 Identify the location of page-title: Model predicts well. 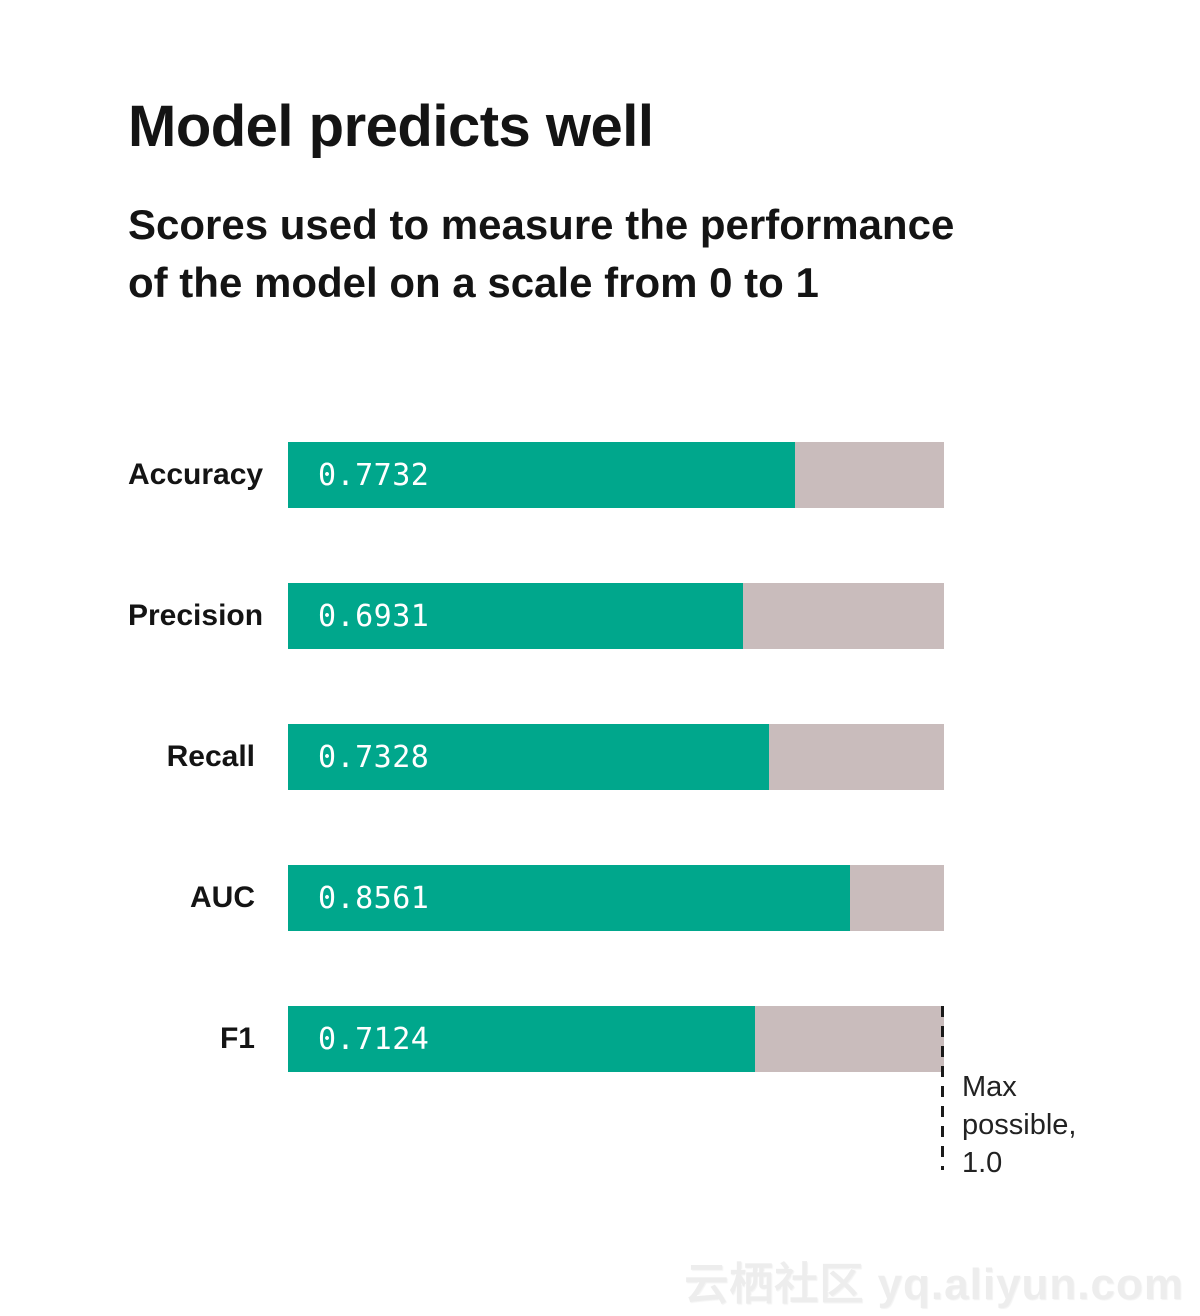
(391, 126).